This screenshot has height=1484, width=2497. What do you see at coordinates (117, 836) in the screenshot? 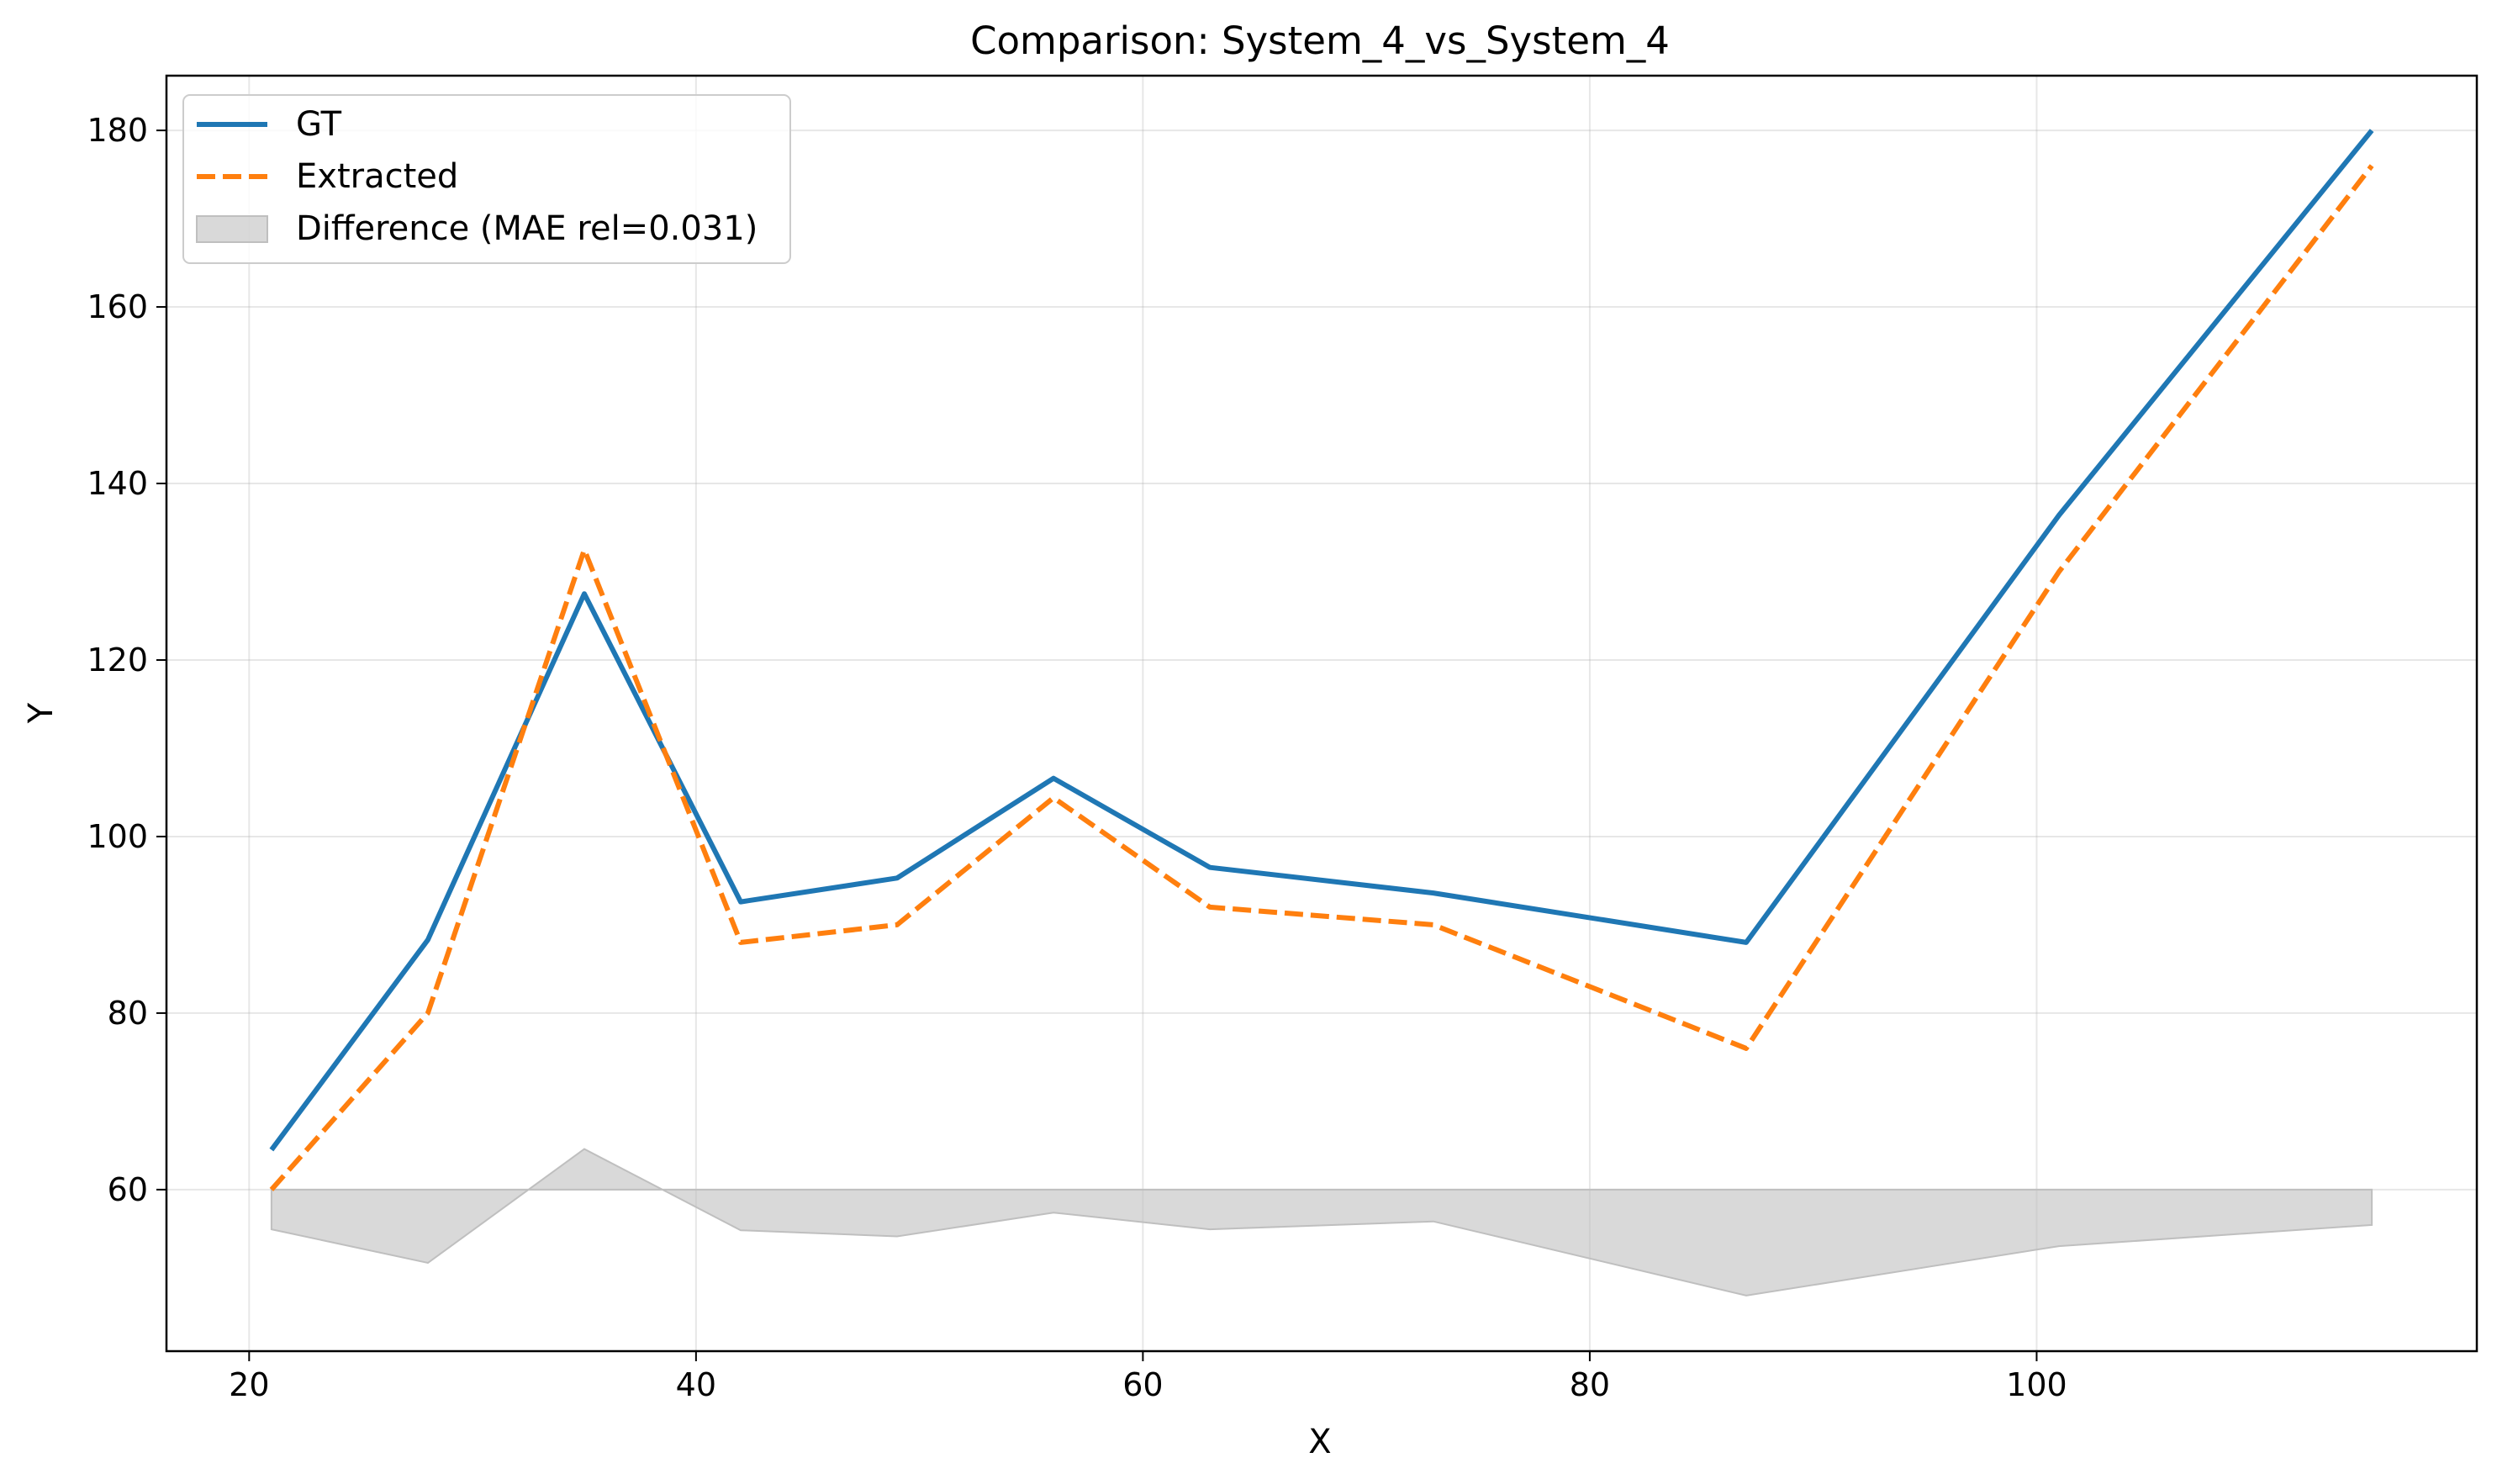
I see `y-tick-label: 100` at bounding box center [117, 836].